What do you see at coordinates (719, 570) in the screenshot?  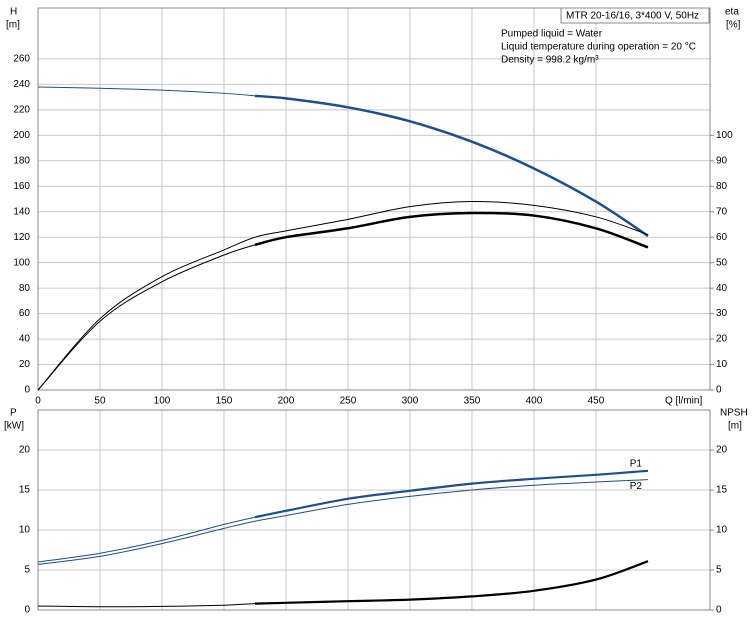 I see `y2-tick-label: 5` at bounding box center [719, 570].